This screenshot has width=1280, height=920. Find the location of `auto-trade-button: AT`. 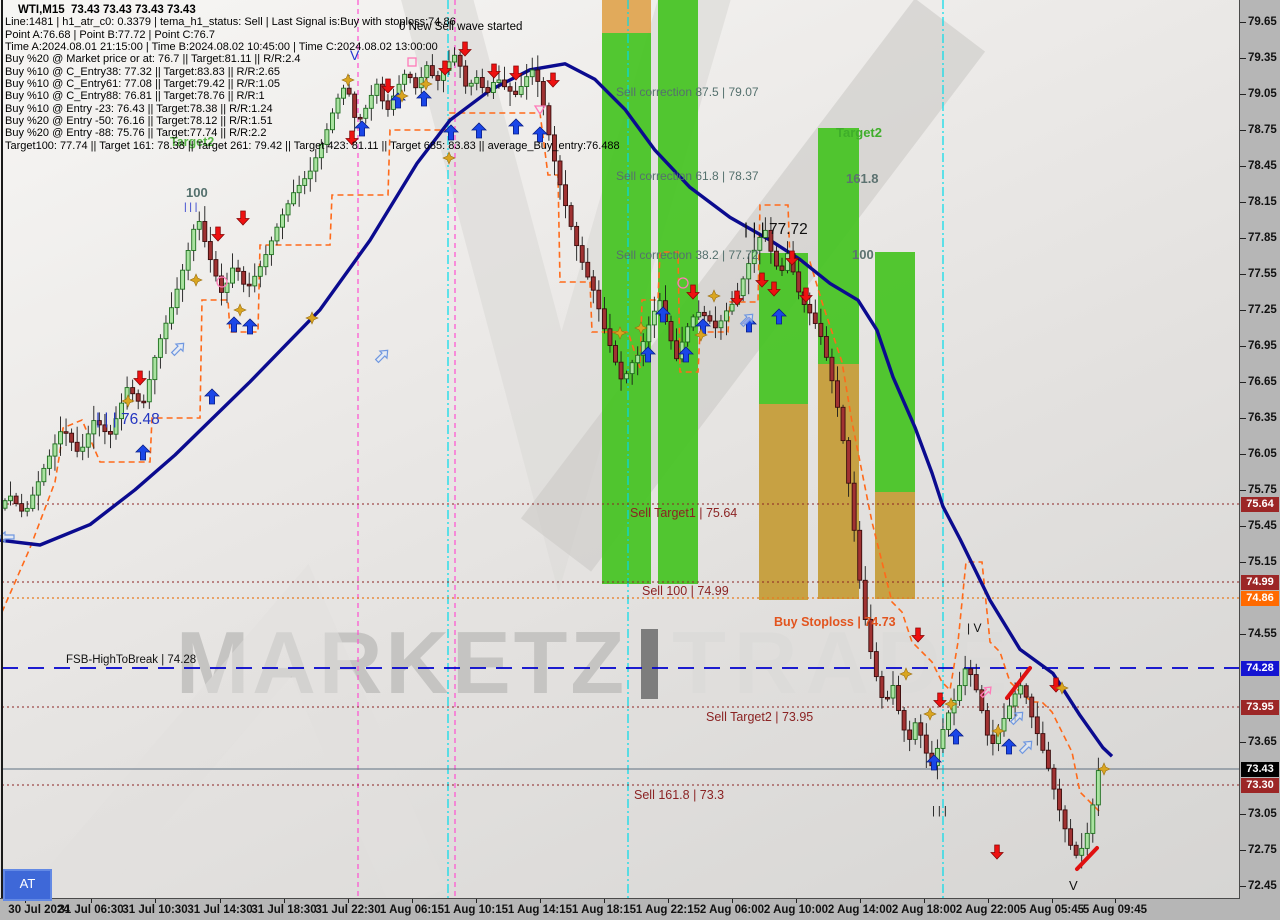

auto-trade-button: AT is located at coordinates (27, 885).